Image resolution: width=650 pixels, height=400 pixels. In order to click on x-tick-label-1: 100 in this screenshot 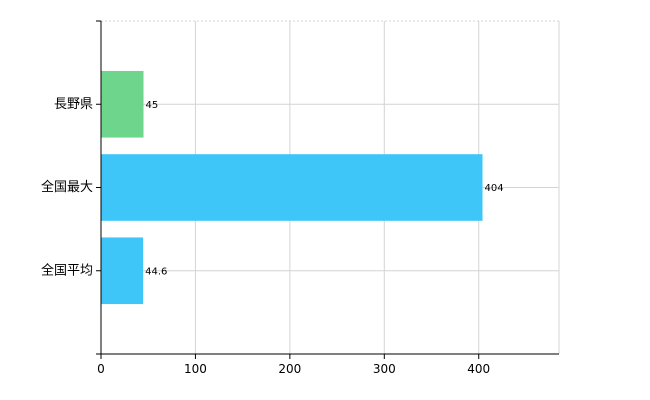, I will do `click(195, 369)`.